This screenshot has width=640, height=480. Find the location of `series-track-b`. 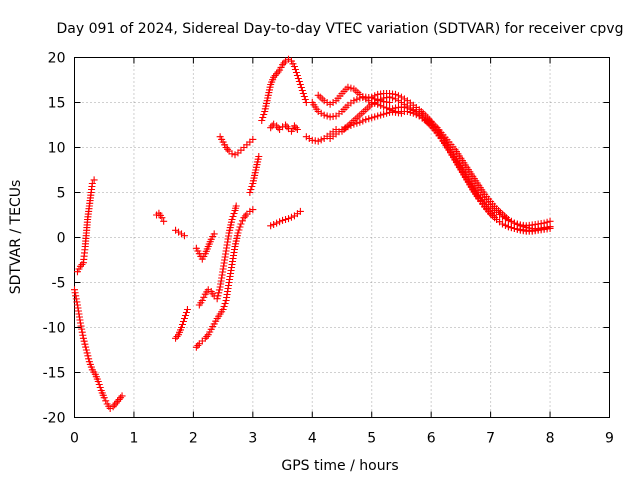

series-track-b is located at coordinates (85, 226).